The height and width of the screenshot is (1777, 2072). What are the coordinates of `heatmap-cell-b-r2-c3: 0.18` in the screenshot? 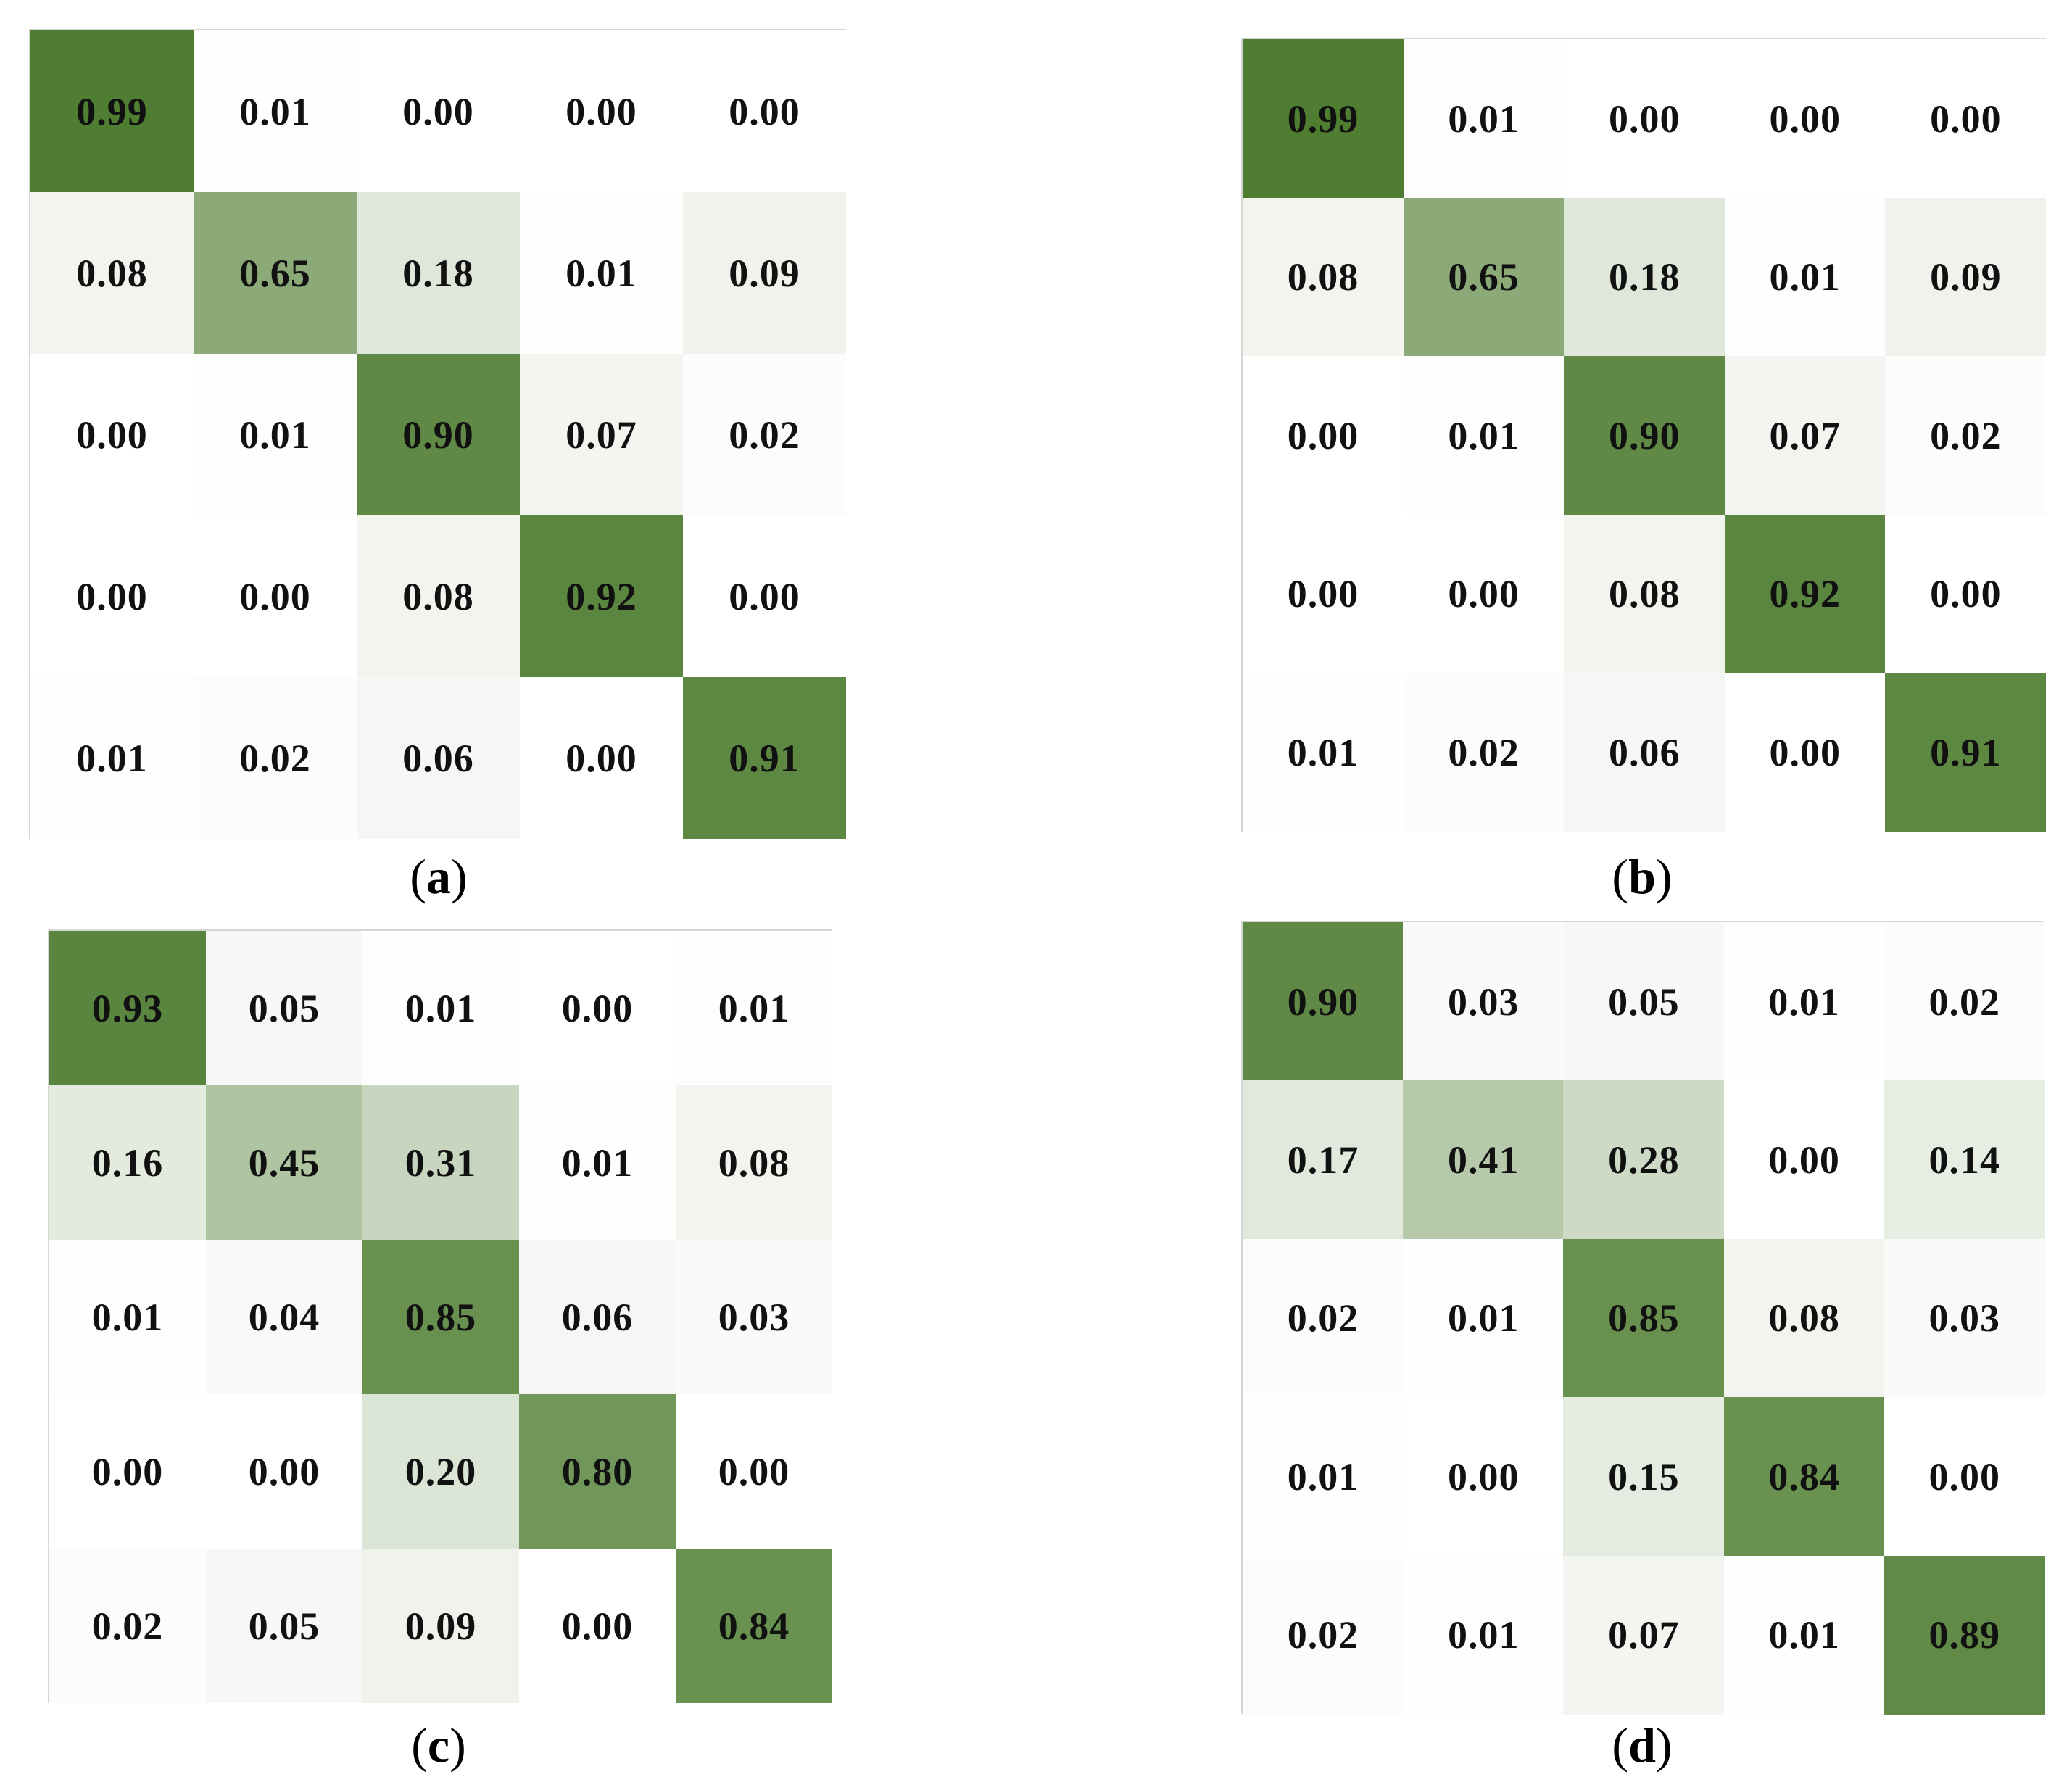 It's located at (1644, 277).